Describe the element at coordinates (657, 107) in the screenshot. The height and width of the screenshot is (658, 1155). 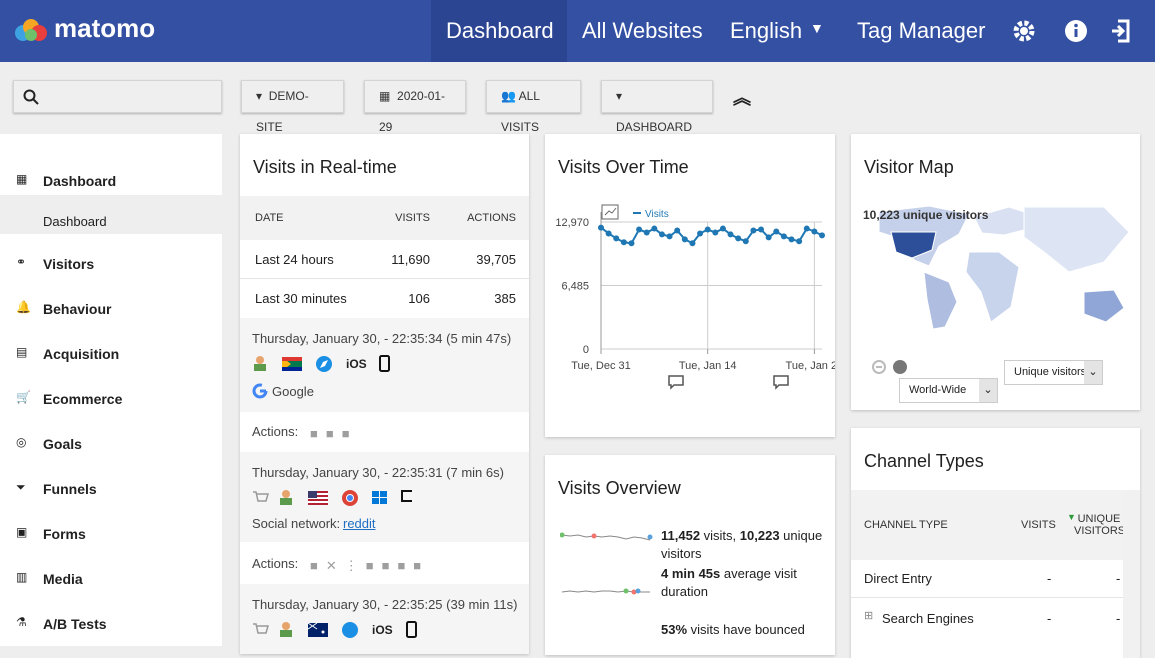
I see `dashboard-selector: ▾ DASHBOARD` at that location.